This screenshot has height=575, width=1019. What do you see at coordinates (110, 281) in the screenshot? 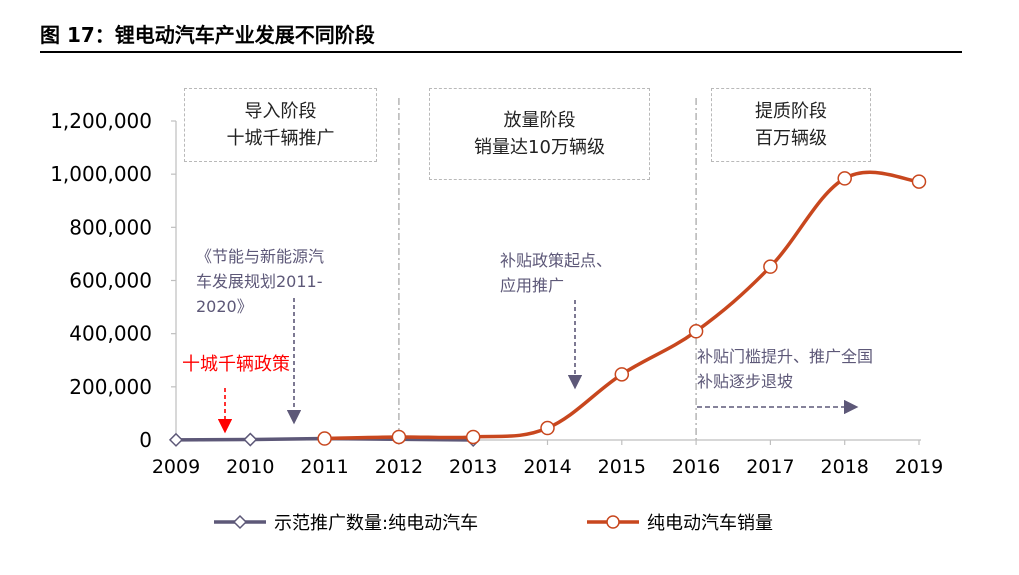
I see `y-tick-label: 600,000` at bounding box center [110, 281].